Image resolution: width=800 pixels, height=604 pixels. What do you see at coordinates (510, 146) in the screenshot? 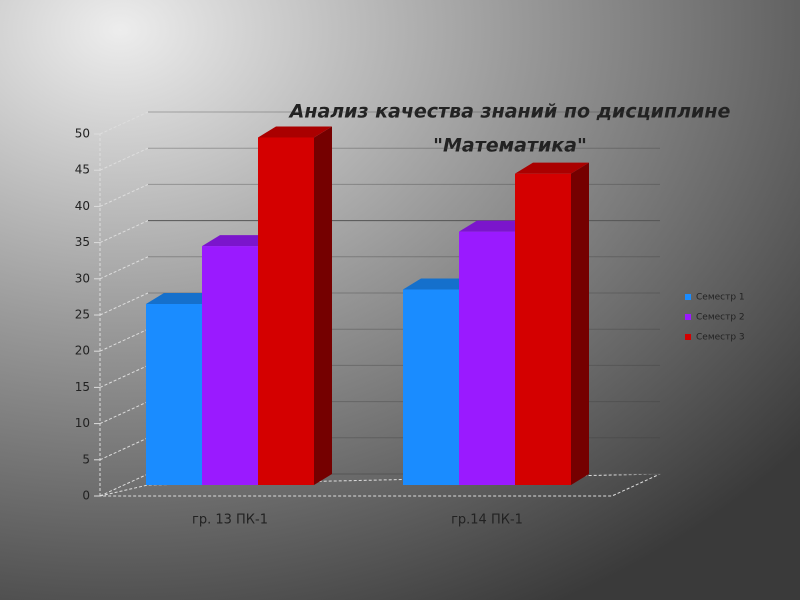
I see `chart-title: "Математика"` at bounding box center [510, 146].